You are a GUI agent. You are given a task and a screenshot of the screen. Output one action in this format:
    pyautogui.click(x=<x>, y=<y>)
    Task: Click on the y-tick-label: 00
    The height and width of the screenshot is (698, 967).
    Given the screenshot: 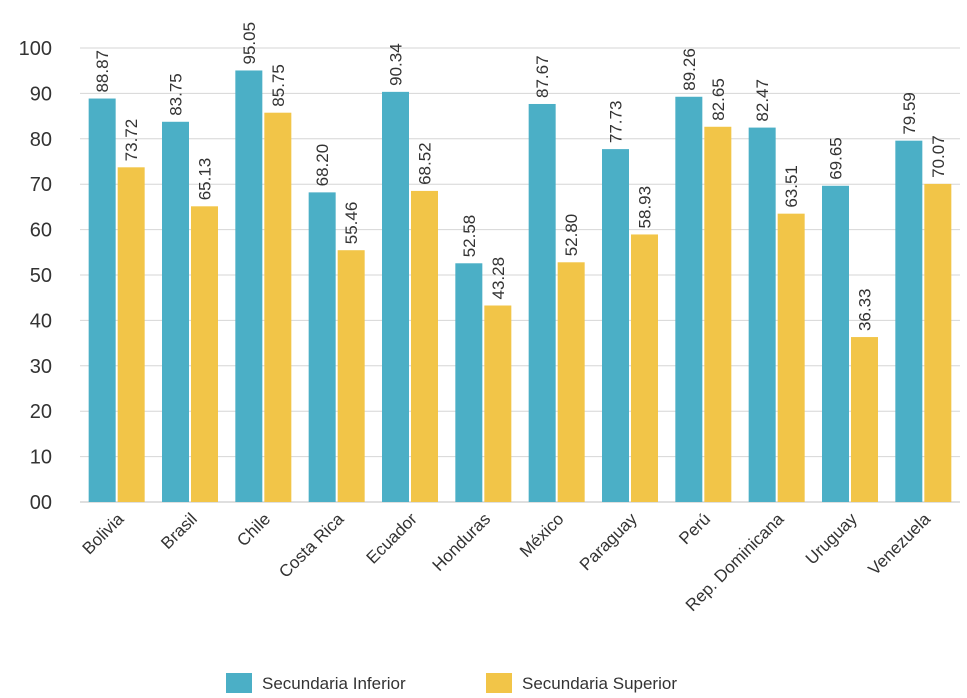 What is the action you would take?
    pyautogui.click(x=41, y=503)
    